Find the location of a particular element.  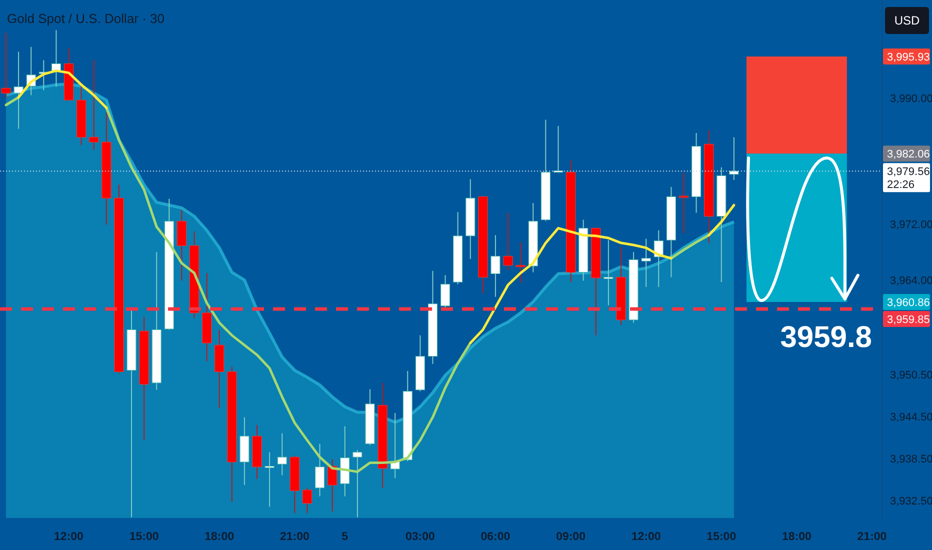

y-axis-title: USD is located at coordinates (907, 21).